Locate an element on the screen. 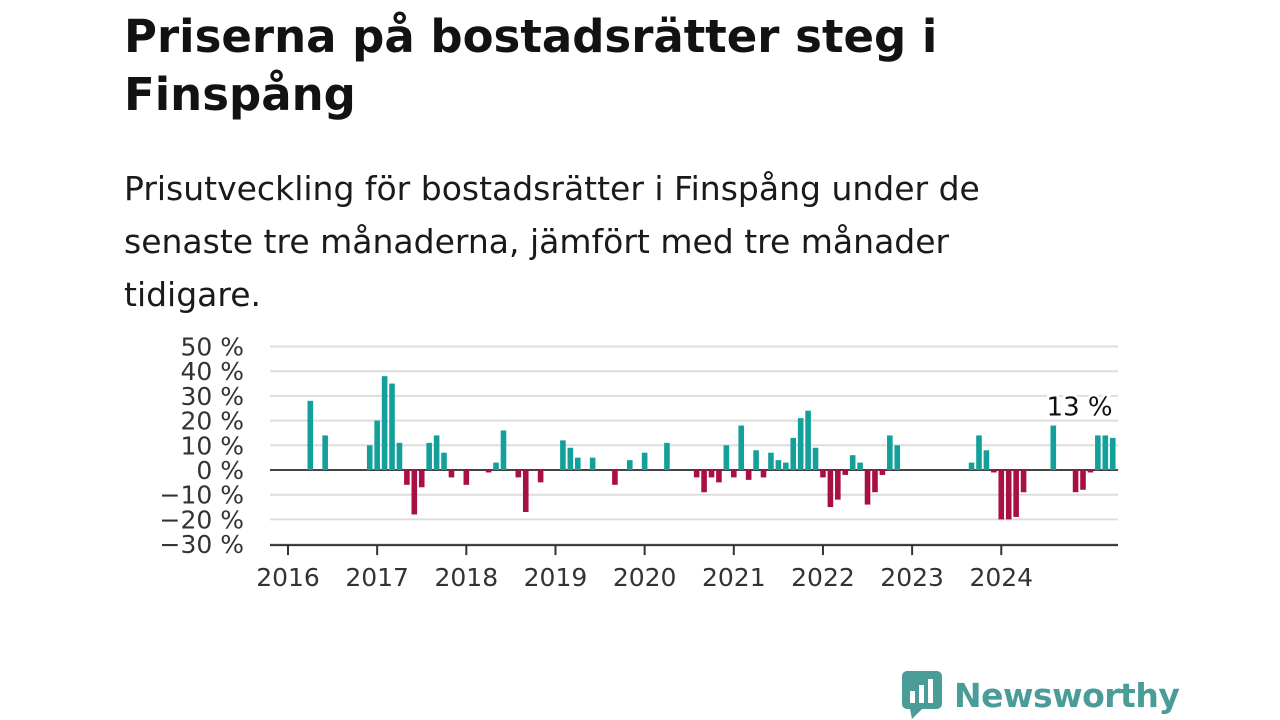  x-axis: 2016 2017 2018 2019 2020 2021 2022 2023 2024 is located at coordinates (687, 568).